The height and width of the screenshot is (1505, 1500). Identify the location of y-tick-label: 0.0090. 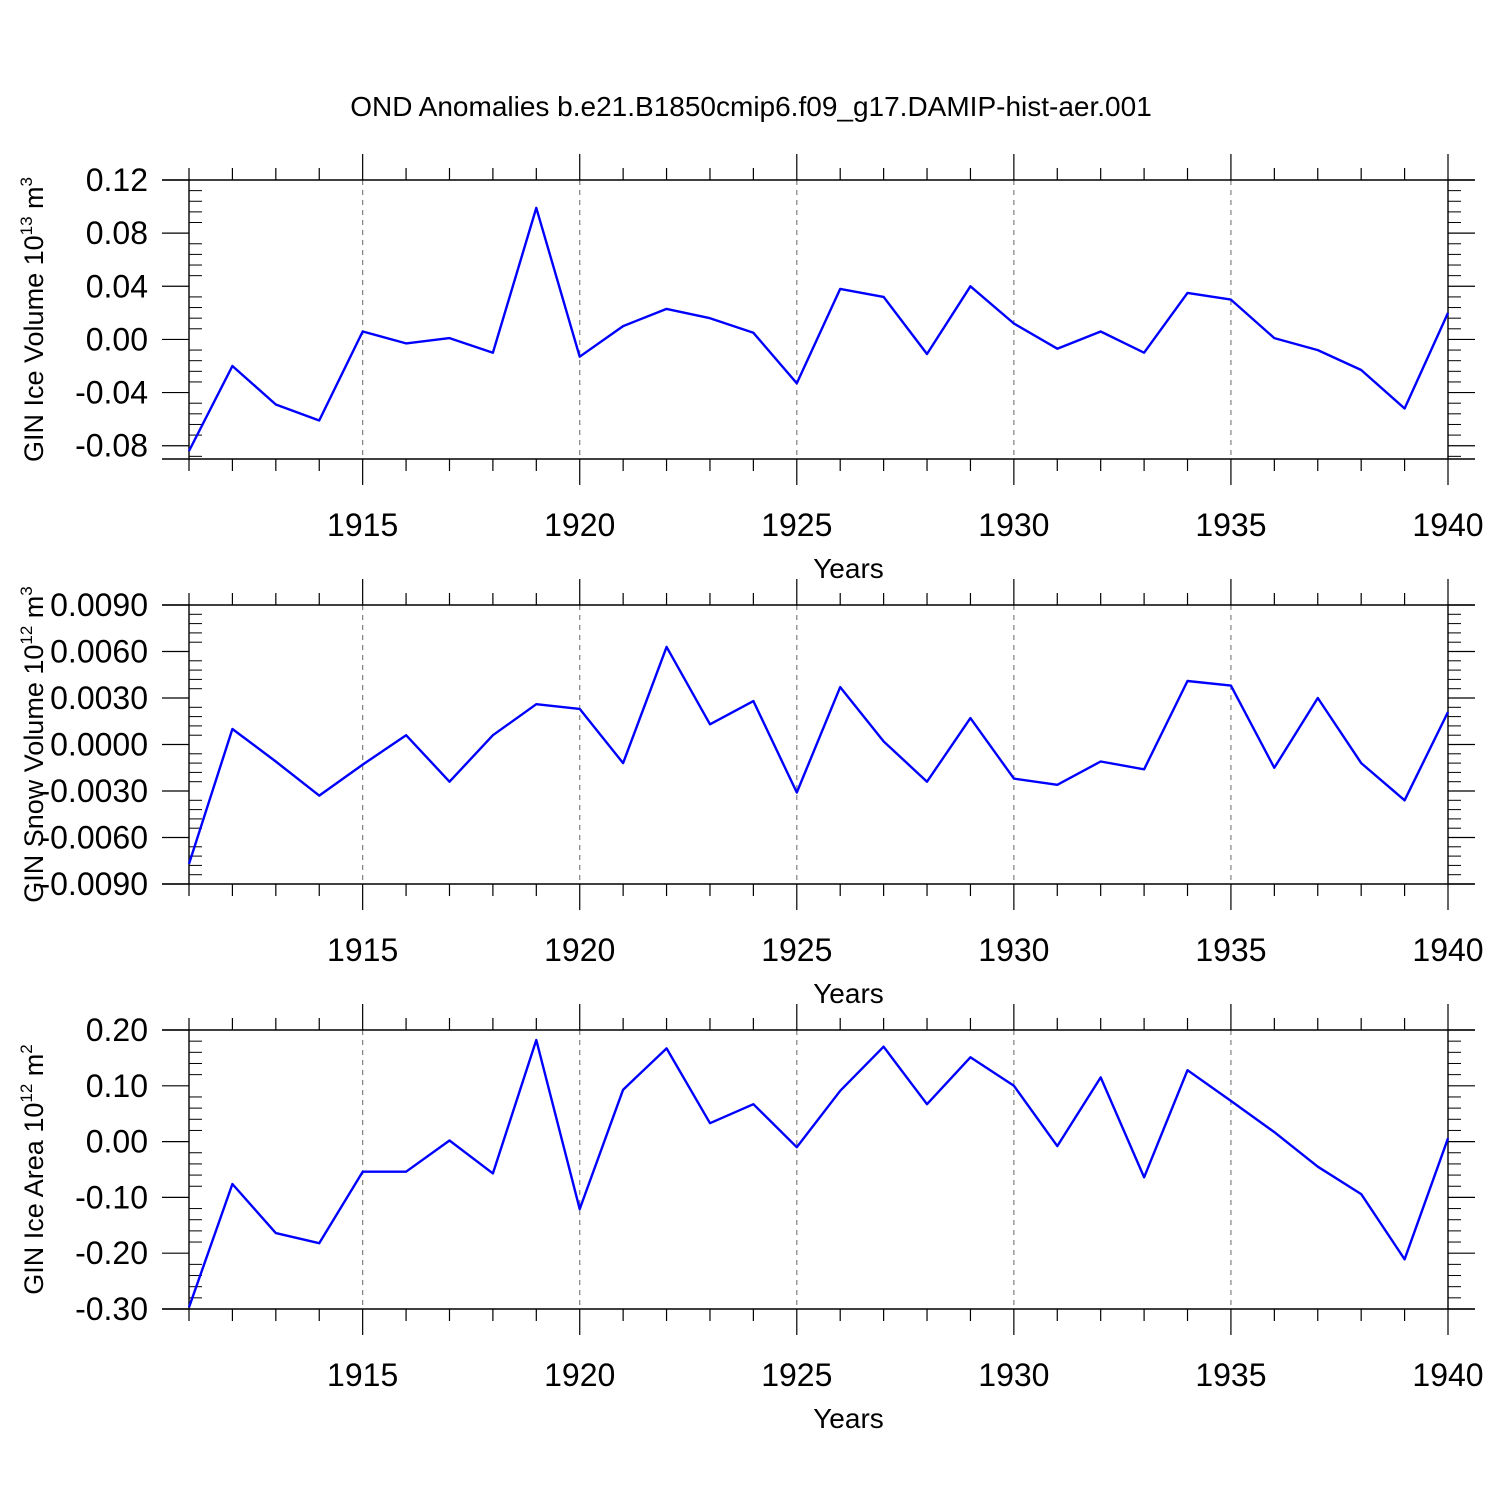
(99, 605).